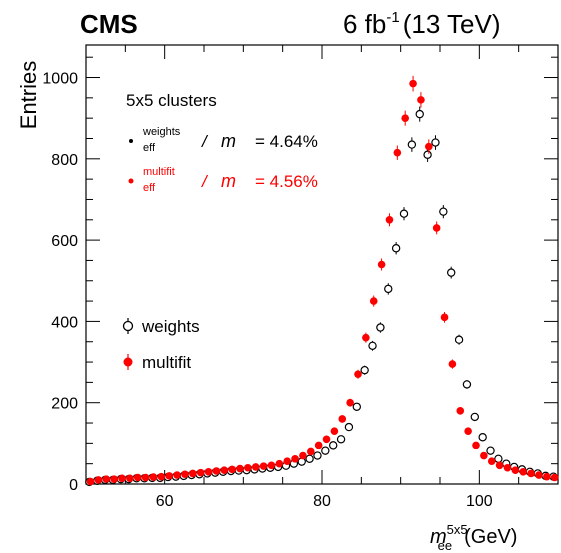  What do you see at coordinates (170, 326) in the screenshot?
I see `legend-label-weights: weights` at bounding box center [170, 326].